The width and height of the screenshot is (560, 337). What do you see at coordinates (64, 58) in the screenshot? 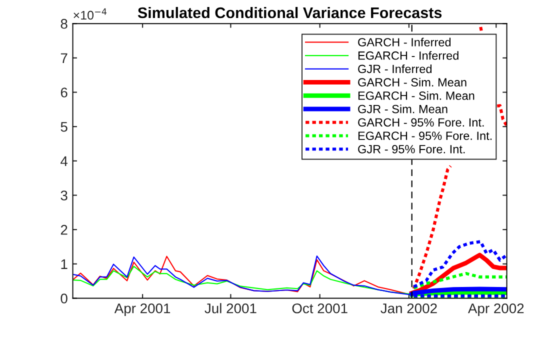
I see `y-tick-label: 7` at bounding box center [64, 58].